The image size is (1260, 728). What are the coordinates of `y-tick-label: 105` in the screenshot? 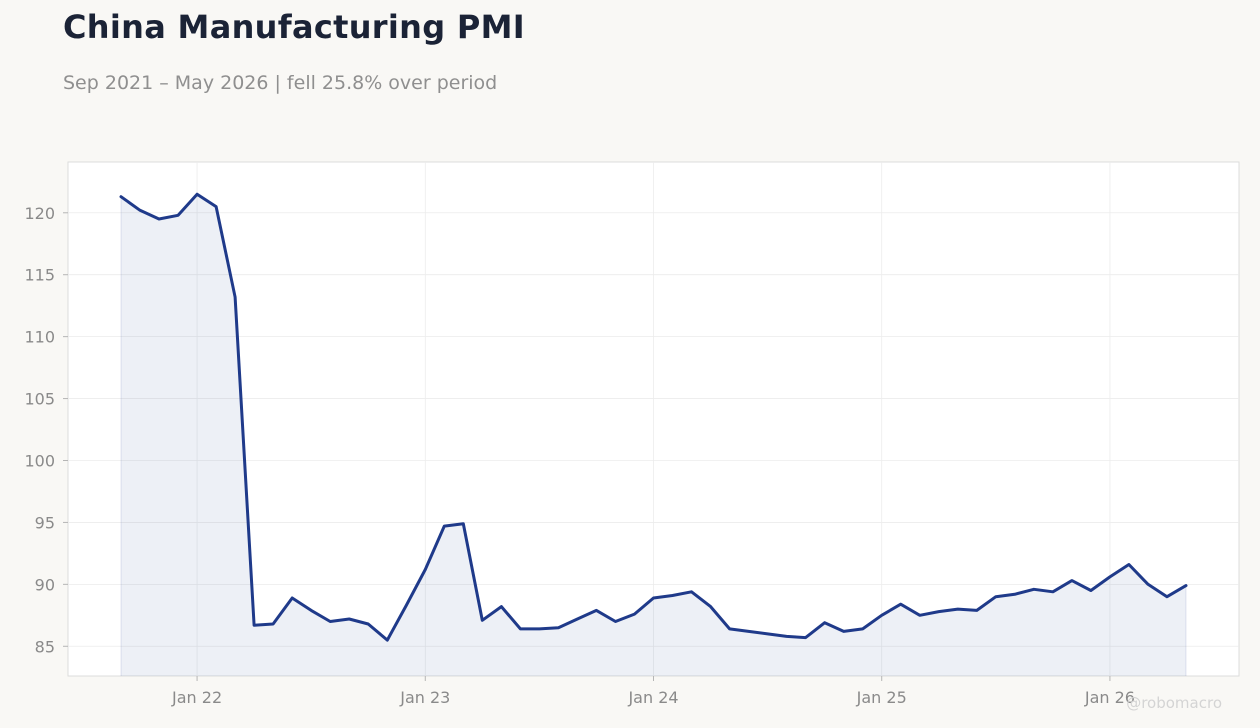 It's located at (39, 399).